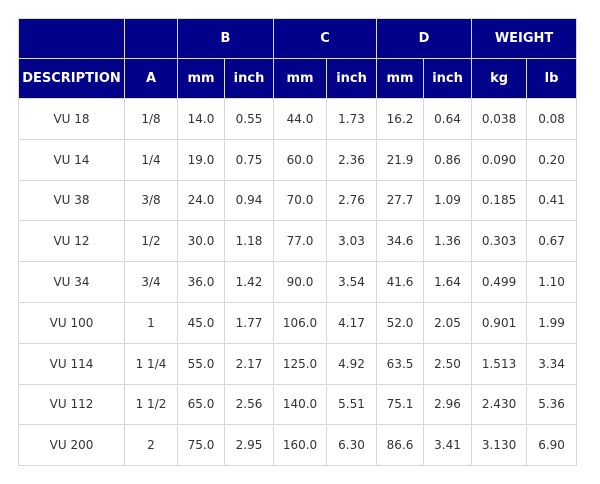  I want to click on cell-description: VU 38, so click(71, 200).